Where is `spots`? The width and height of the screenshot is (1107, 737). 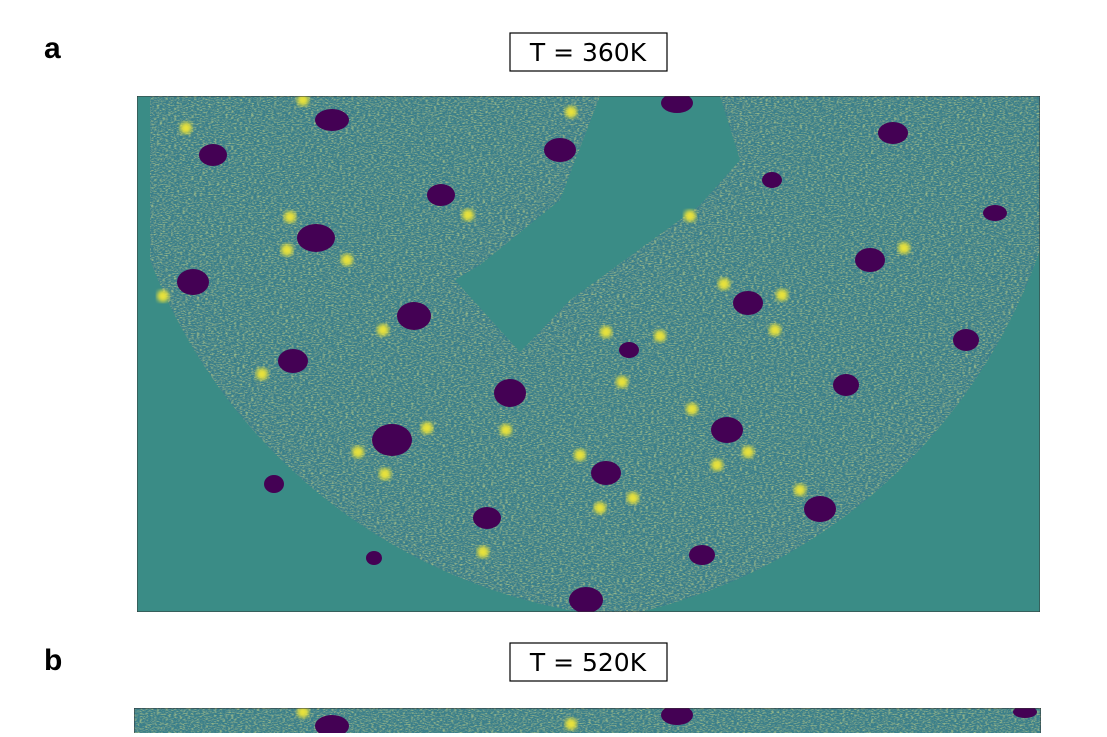 spots is located at coordinates (667, 722).